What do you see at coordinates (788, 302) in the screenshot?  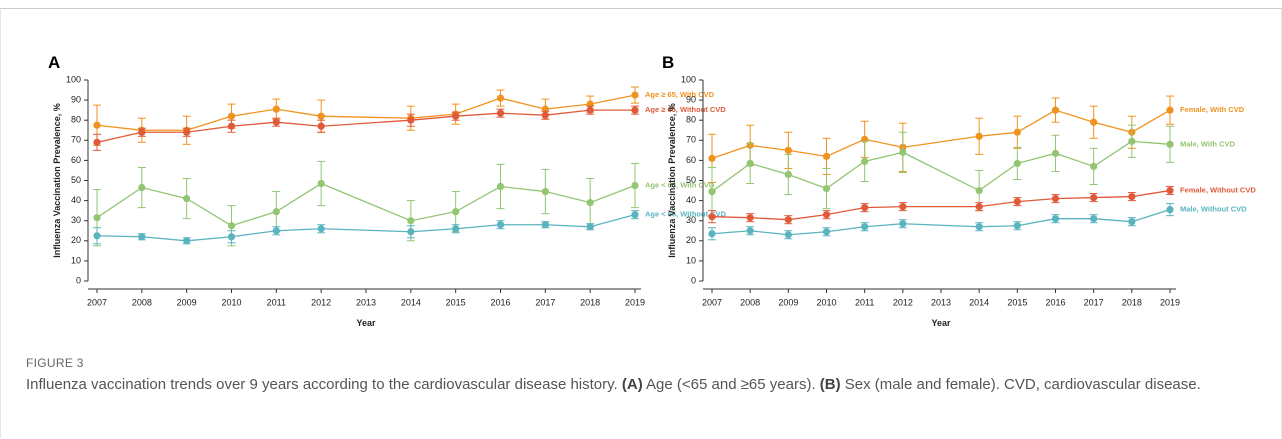 I see `x-tick-label: 2009` at bounding box center [788, 302].